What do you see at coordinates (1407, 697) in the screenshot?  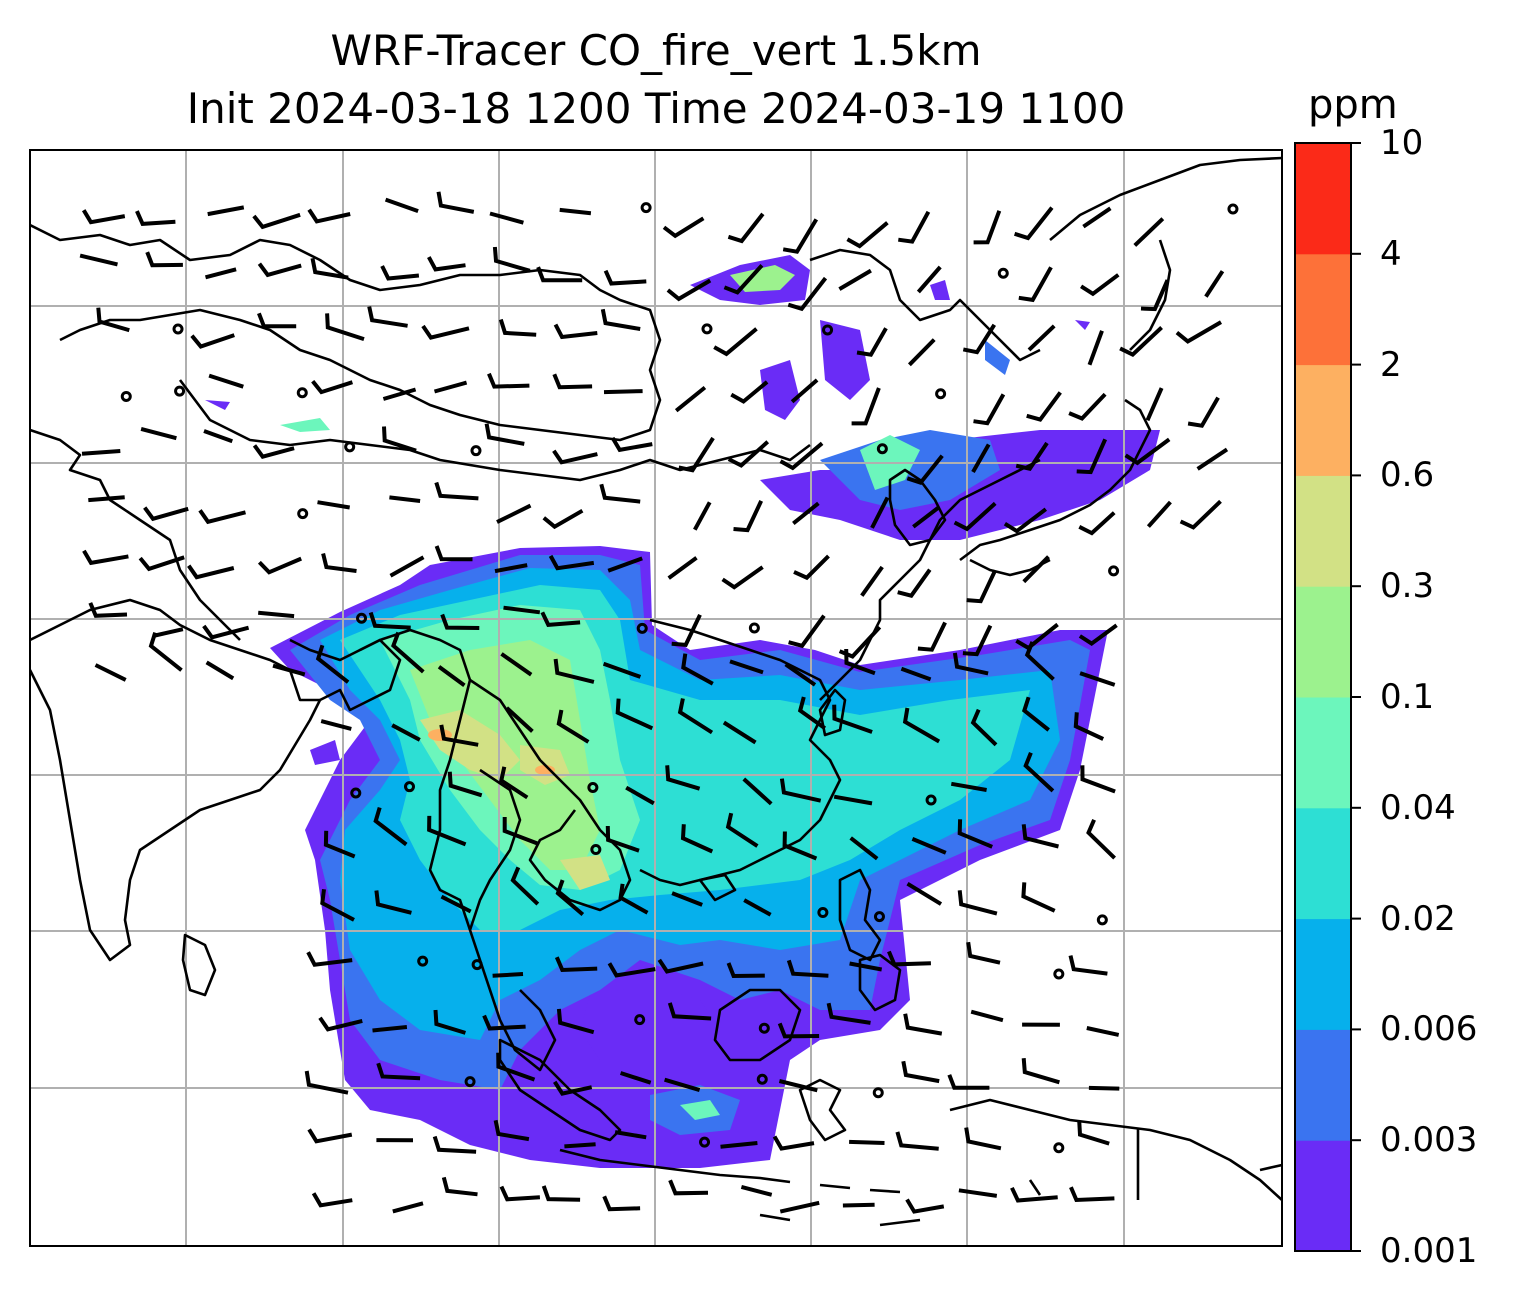 I see `colorbar-tick-label: 0.1` at bounding box center [1407, 697].